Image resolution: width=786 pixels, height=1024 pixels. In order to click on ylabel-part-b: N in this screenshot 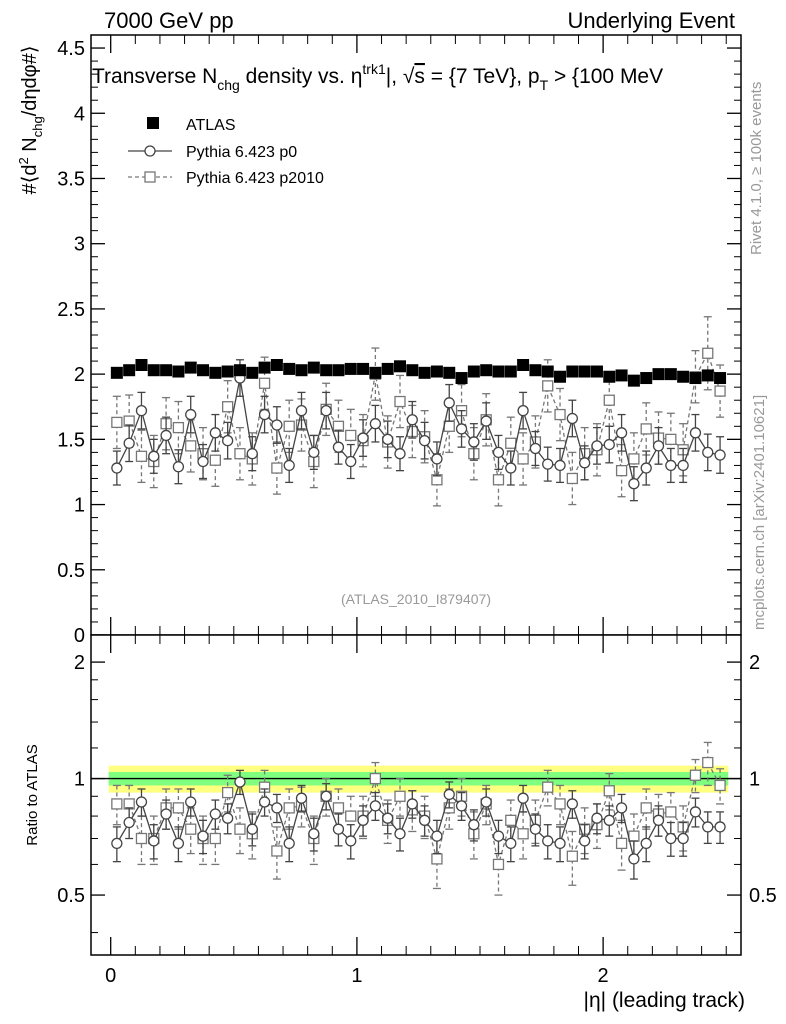, I will do `click(30, 147)`.